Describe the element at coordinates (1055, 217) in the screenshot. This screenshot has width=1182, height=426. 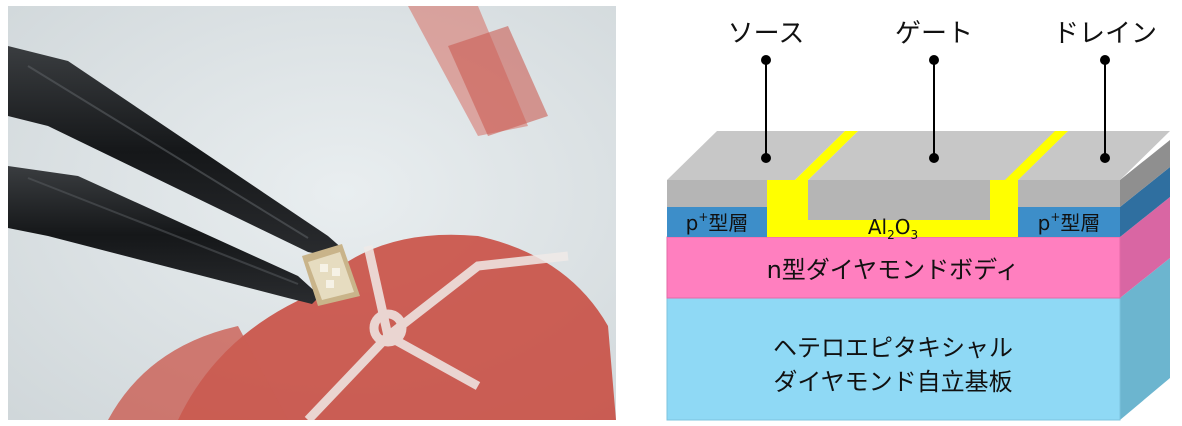
I see `p-layer-right-sup: +` at that location.